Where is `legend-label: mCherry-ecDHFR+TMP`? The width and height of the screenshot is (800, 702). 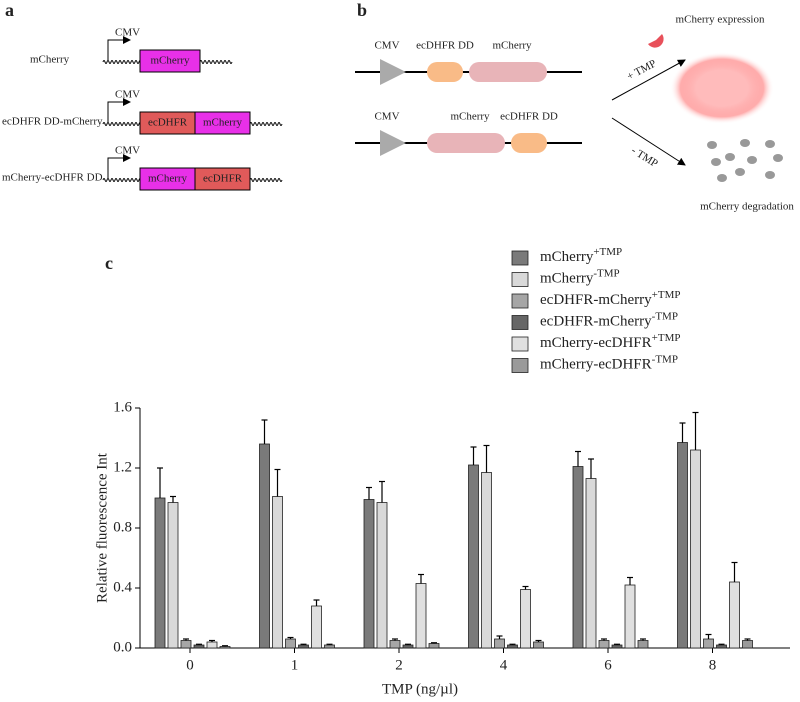
legend-label: mCherry-ecDHFR+TMP is located at coordinates (610, 342).